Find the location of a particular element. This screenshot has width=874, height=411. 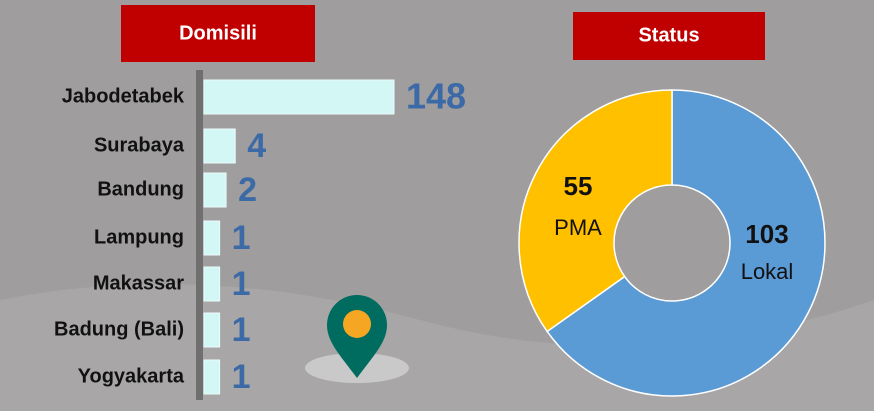

chart-title: Status is located at coordinates (668, 35).